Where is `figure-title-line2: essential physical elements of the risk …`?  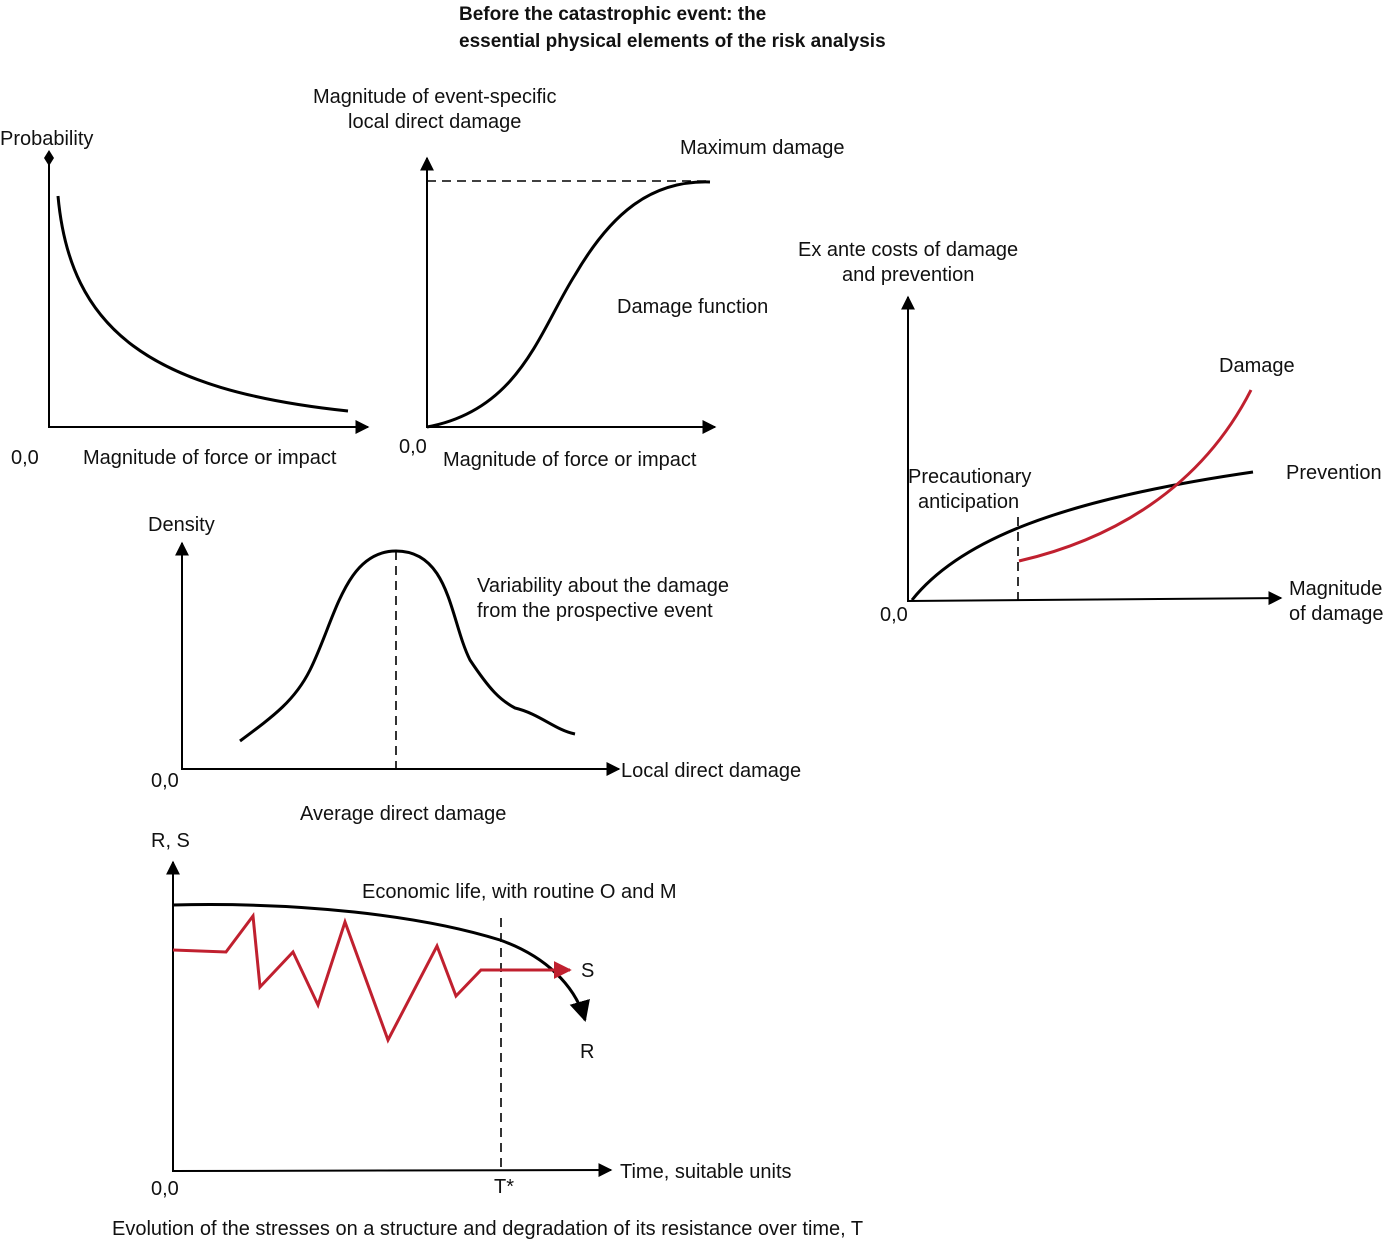 figure-title-line2: essential physical elements of the risk … is located at coordinates (672, 41).